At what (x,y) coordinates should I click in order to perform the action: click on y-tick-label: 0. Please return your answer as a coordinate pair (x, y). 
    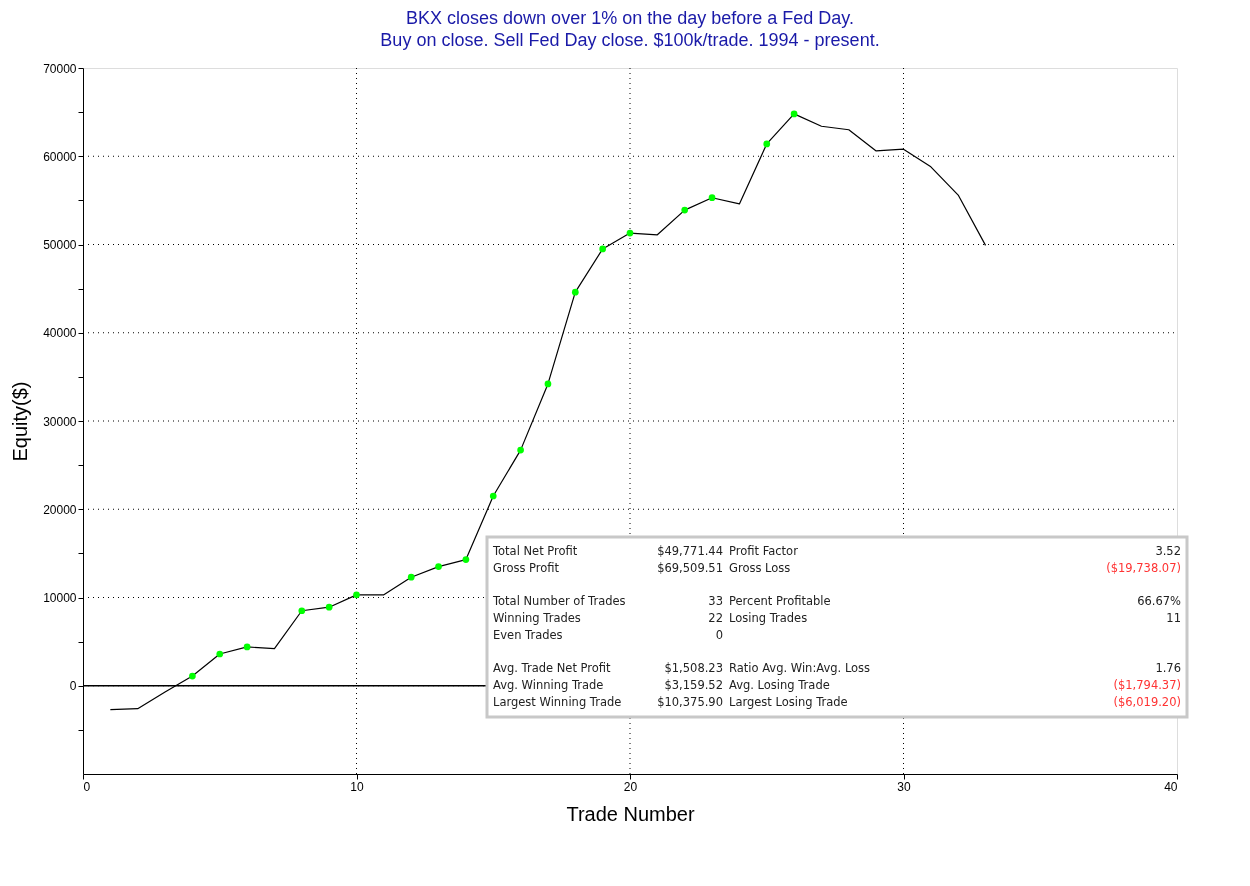
    Looking at the image, I should click on (73, 686).